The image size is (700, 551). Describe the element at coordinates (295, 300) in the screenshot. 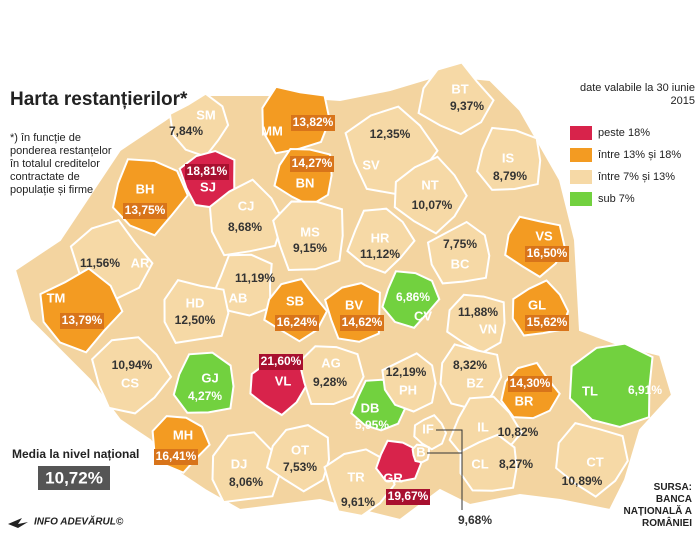

I see `county-code: SB` at that location.